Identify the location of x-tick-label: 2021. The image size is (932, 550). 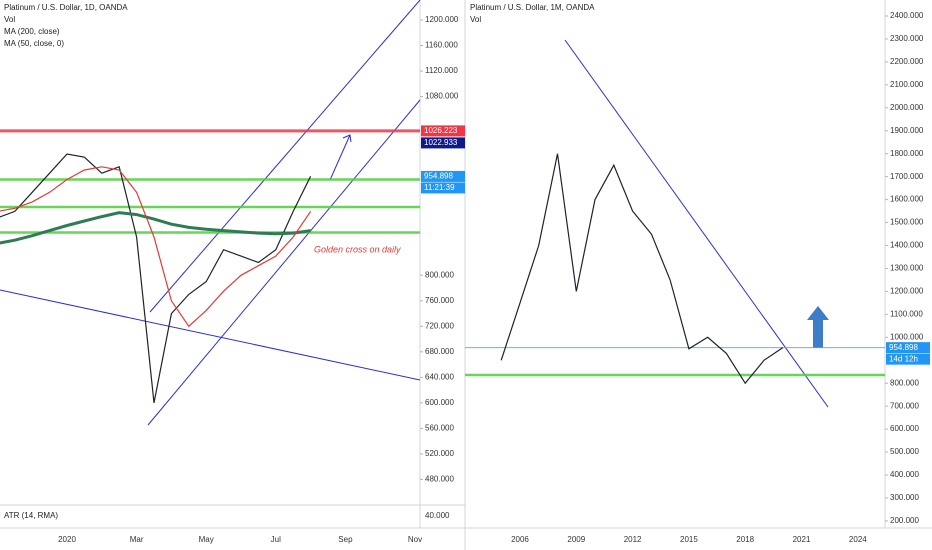
(802, 539).